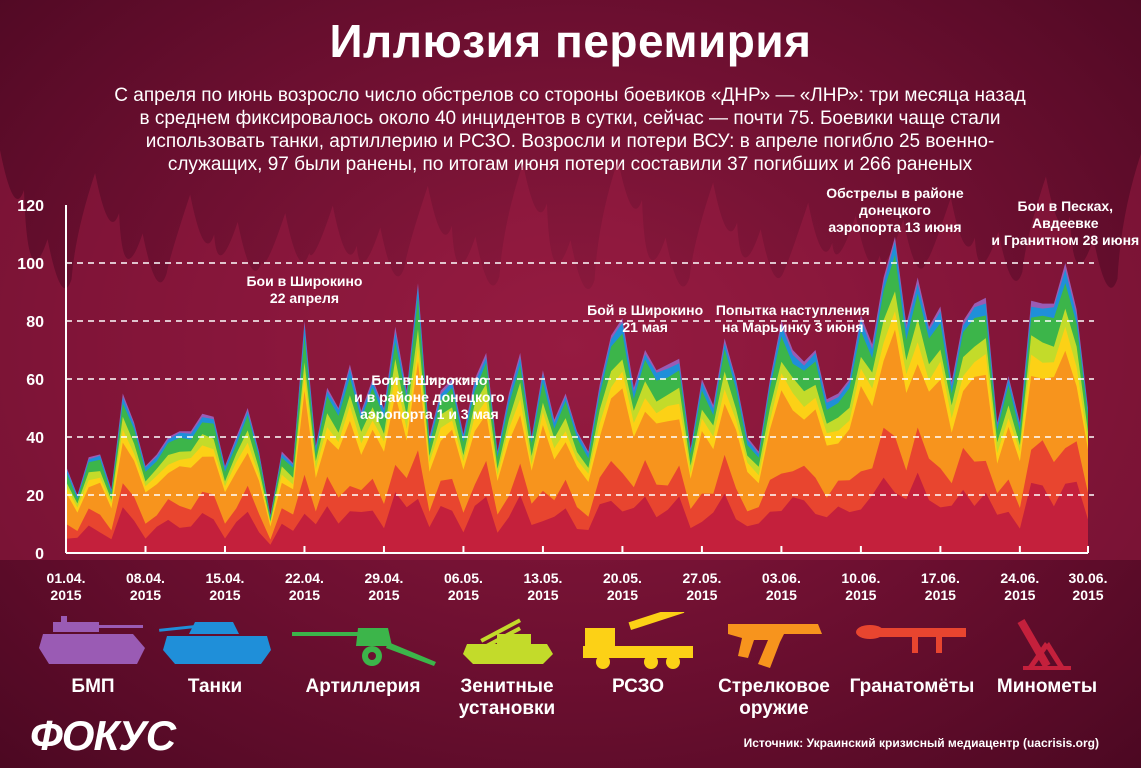 This screenshot has height=768, width=1141. What do you see at coordinates (638, 640) in the screenshot?
I see `rszo-icon` at bounding box center [638, 640].